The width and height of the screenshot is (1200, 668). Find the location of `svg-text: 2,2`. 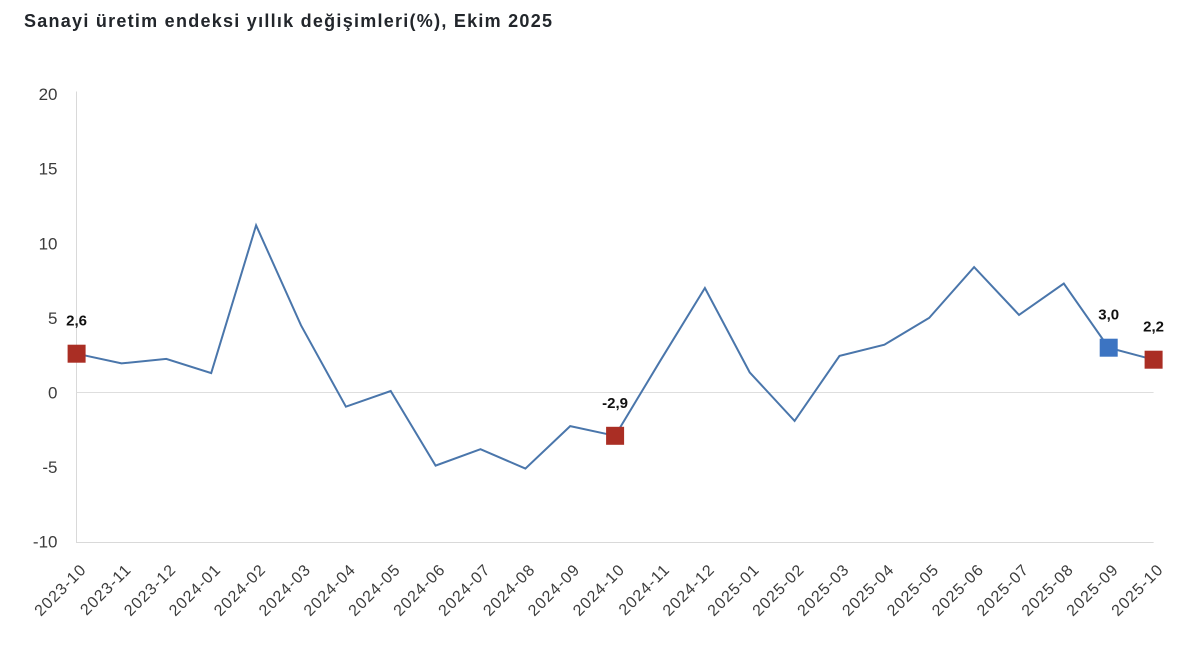

svg-text: 2,2 is located at coordinates (1153, 327).